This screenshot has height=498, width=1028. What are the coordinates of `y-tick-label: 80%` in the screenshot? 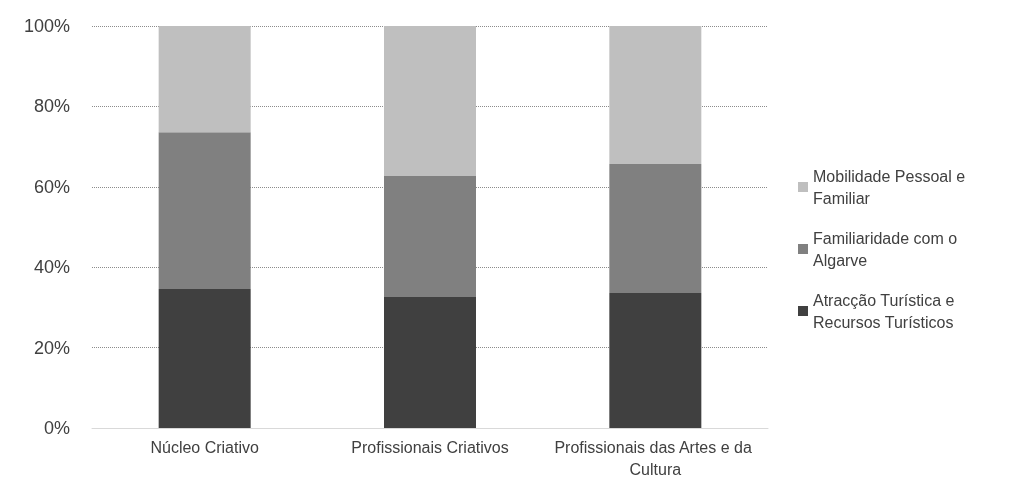 It's located at (51, 106).